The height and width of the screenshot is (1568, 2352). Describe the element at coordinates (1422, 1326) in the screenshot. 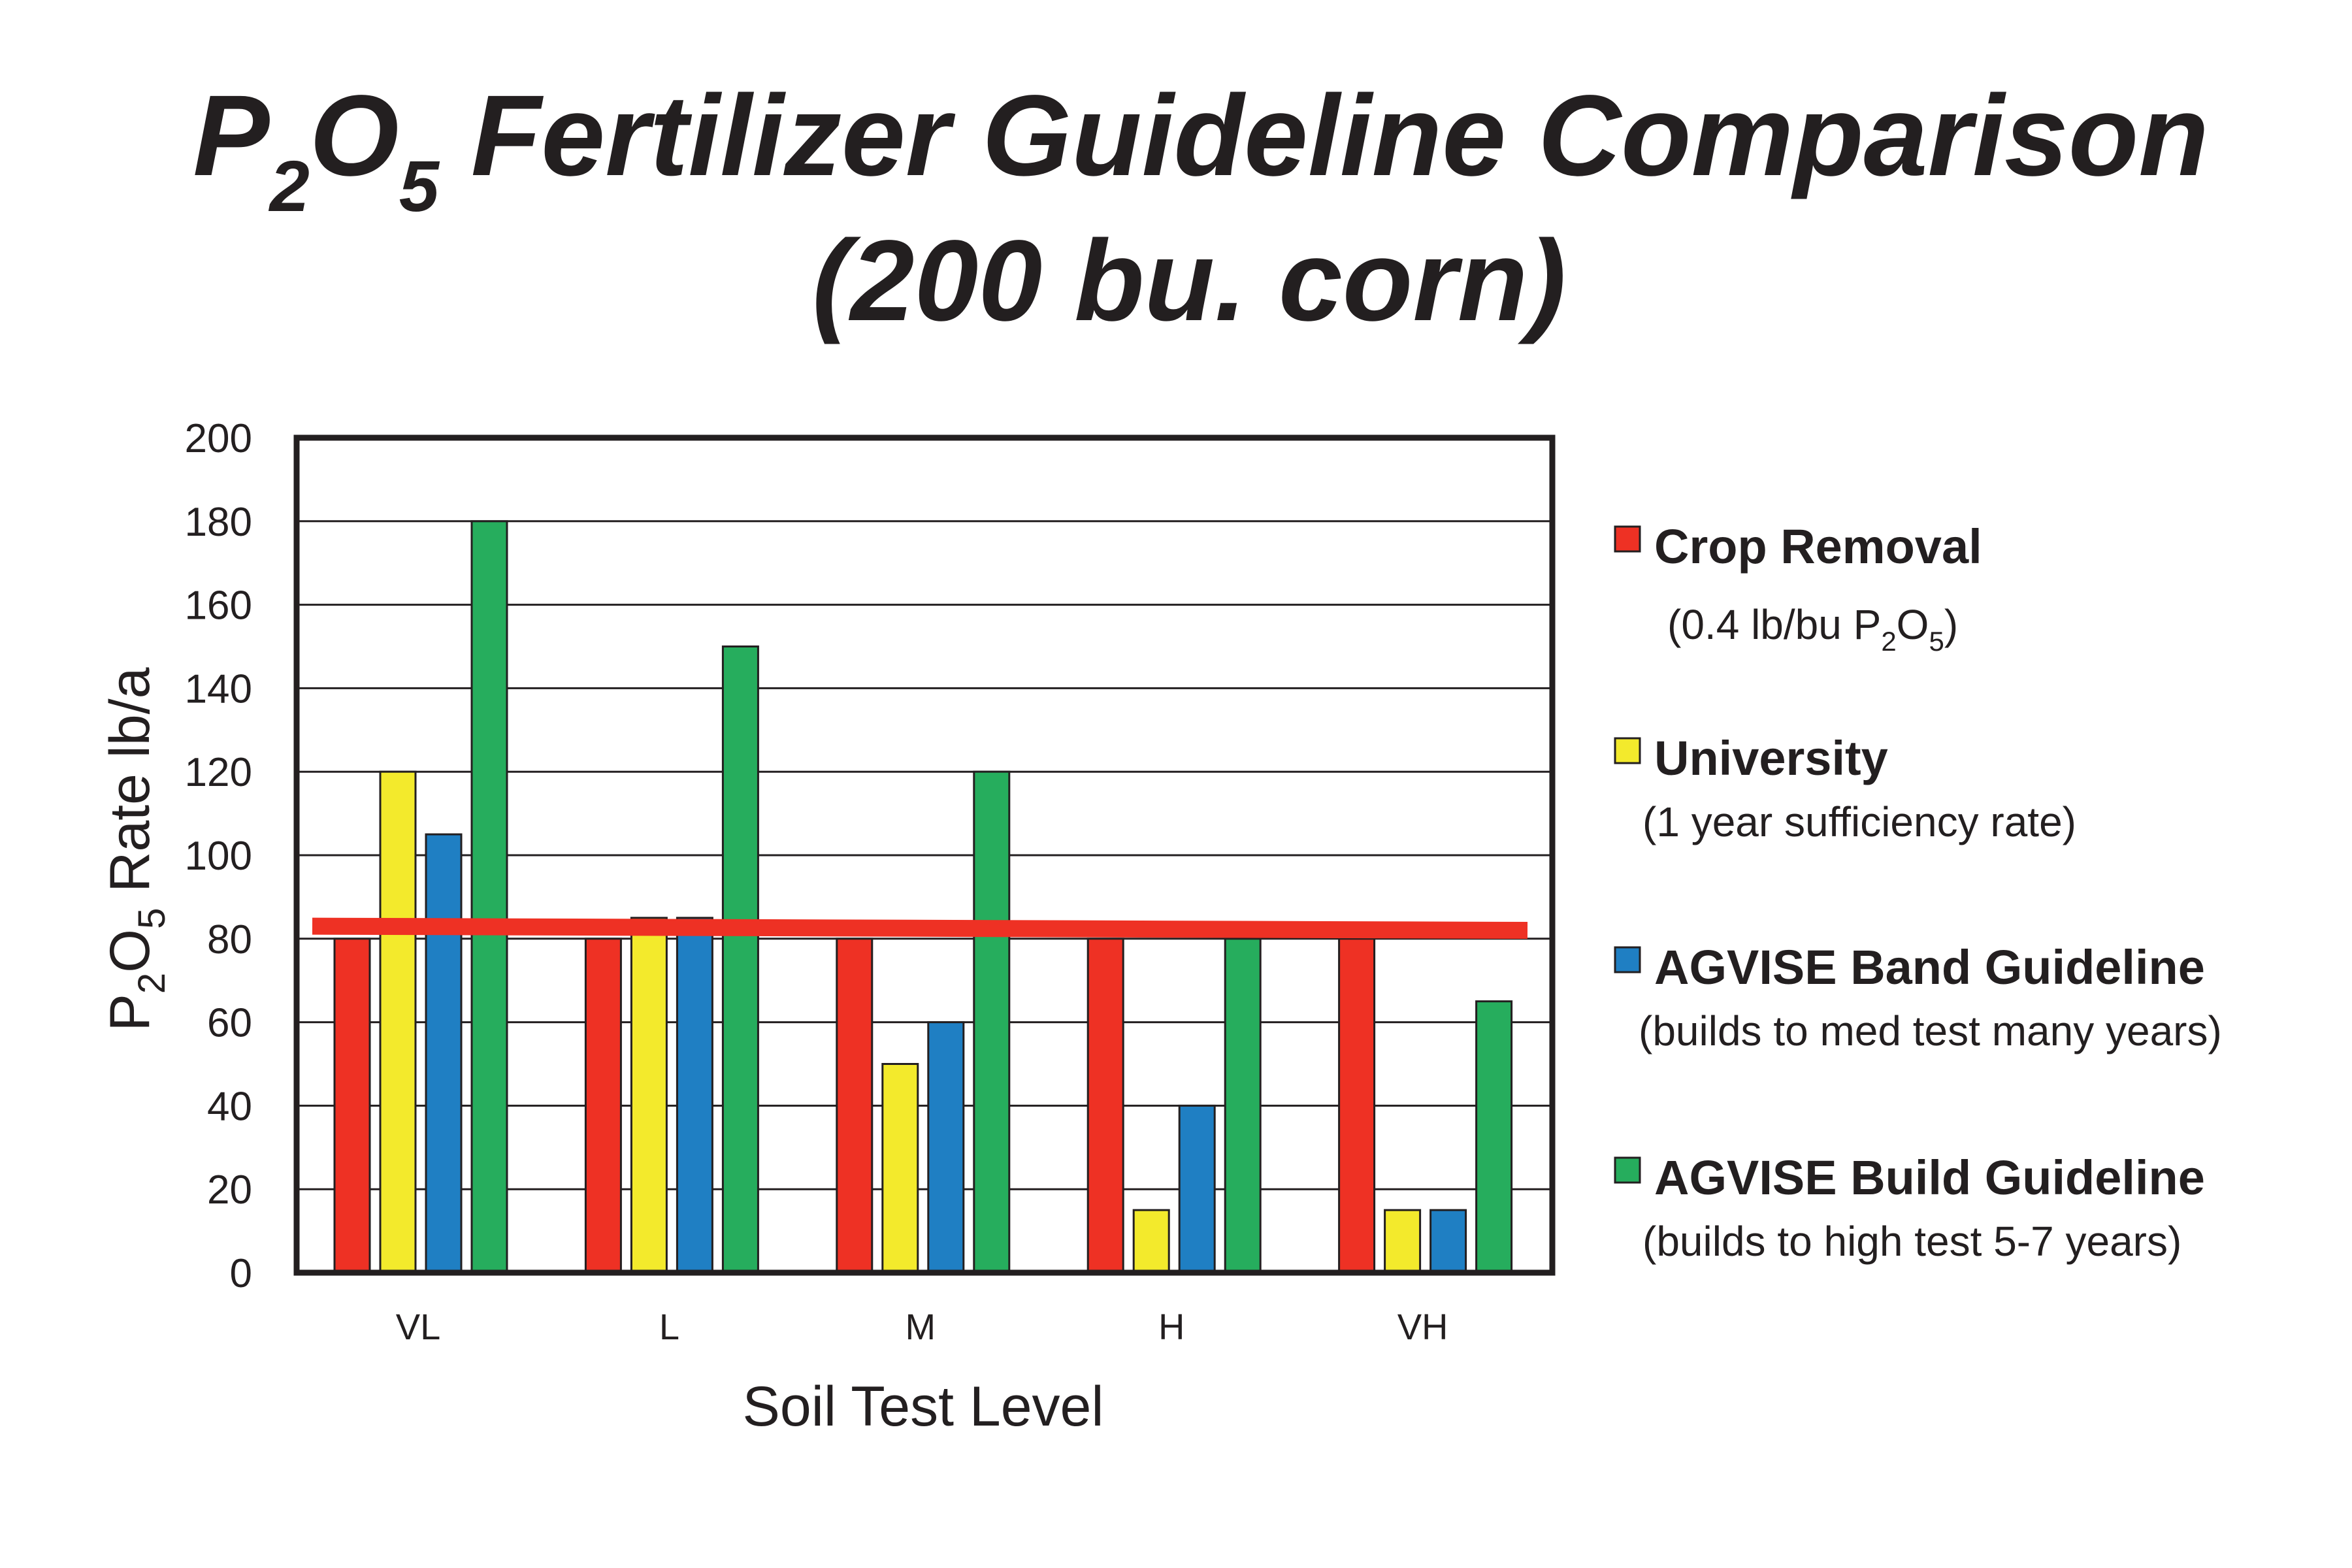

I see `x-tick-label-vh: VH` at that location.